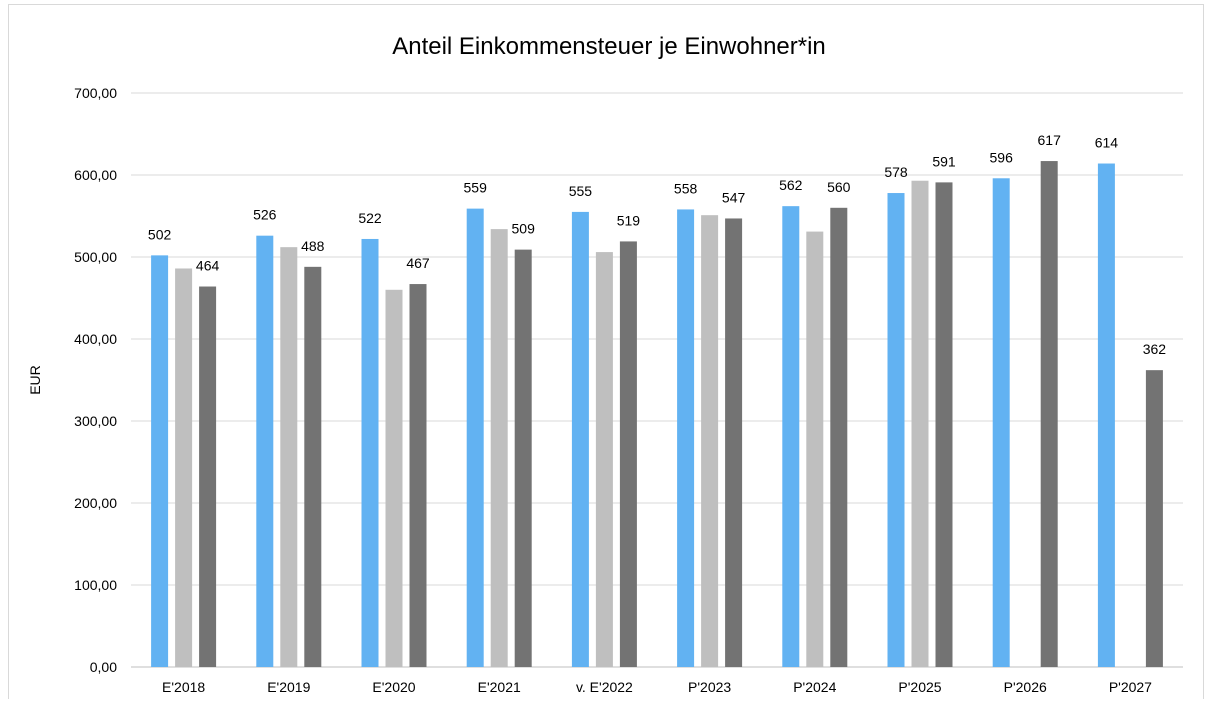 Image resolution: width=1206 pixels, height=701 pixels. Describe the element at coordinates (476, 188) in the screenshot. I see `data-label: 559` at that location.